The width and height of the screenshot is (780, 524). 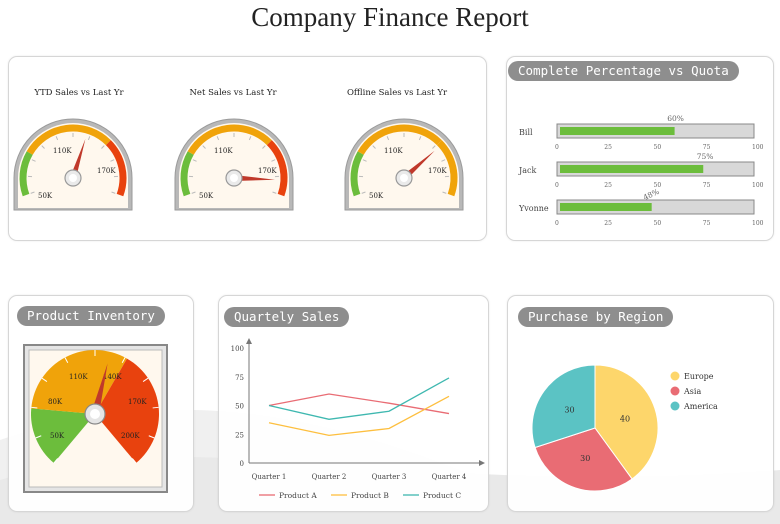 I want to click on gauge-title-net: Net Sales vs Last Yr, so click(x=233, y=93).